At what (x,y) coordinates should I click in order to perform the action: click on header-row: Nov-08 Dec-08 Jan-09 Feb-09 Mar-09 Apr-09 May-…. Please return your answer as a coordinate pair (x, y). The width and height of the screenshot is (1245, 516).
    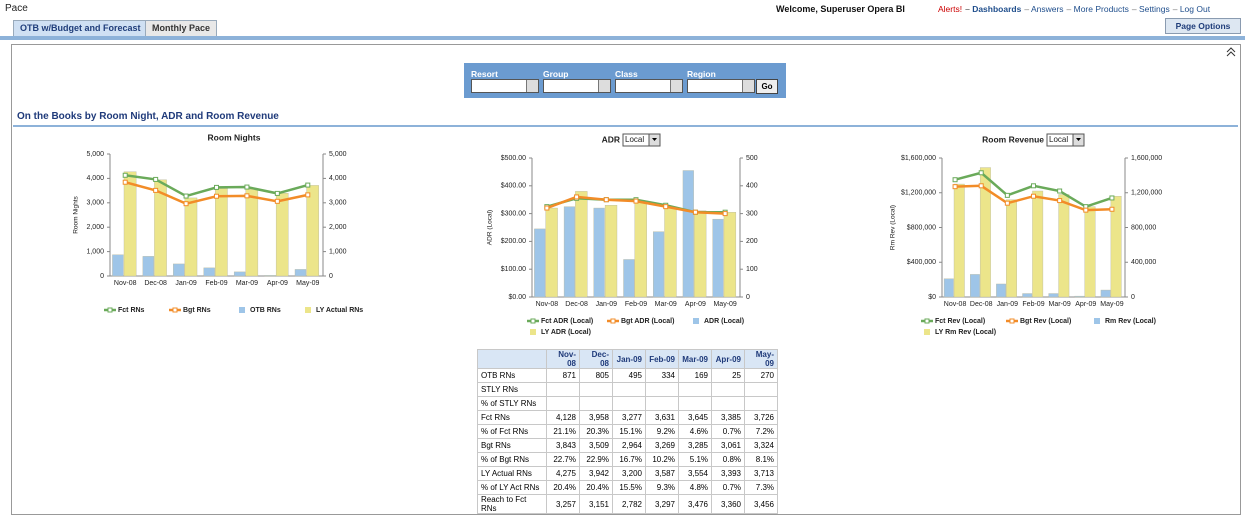
    Looking at the image, I should click on (627, 359).